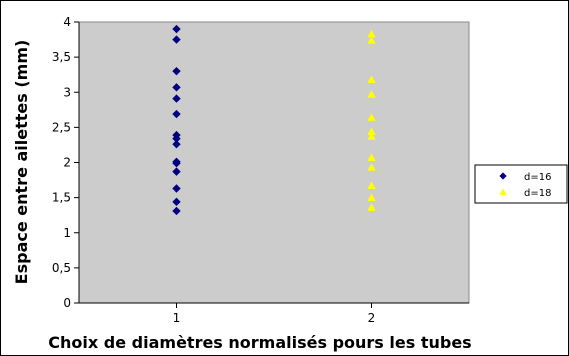 The image size is (569, 356). Describe the element at coordinates (67, 163) in the screenshot. I see `y-tick-label: 2` at that location.